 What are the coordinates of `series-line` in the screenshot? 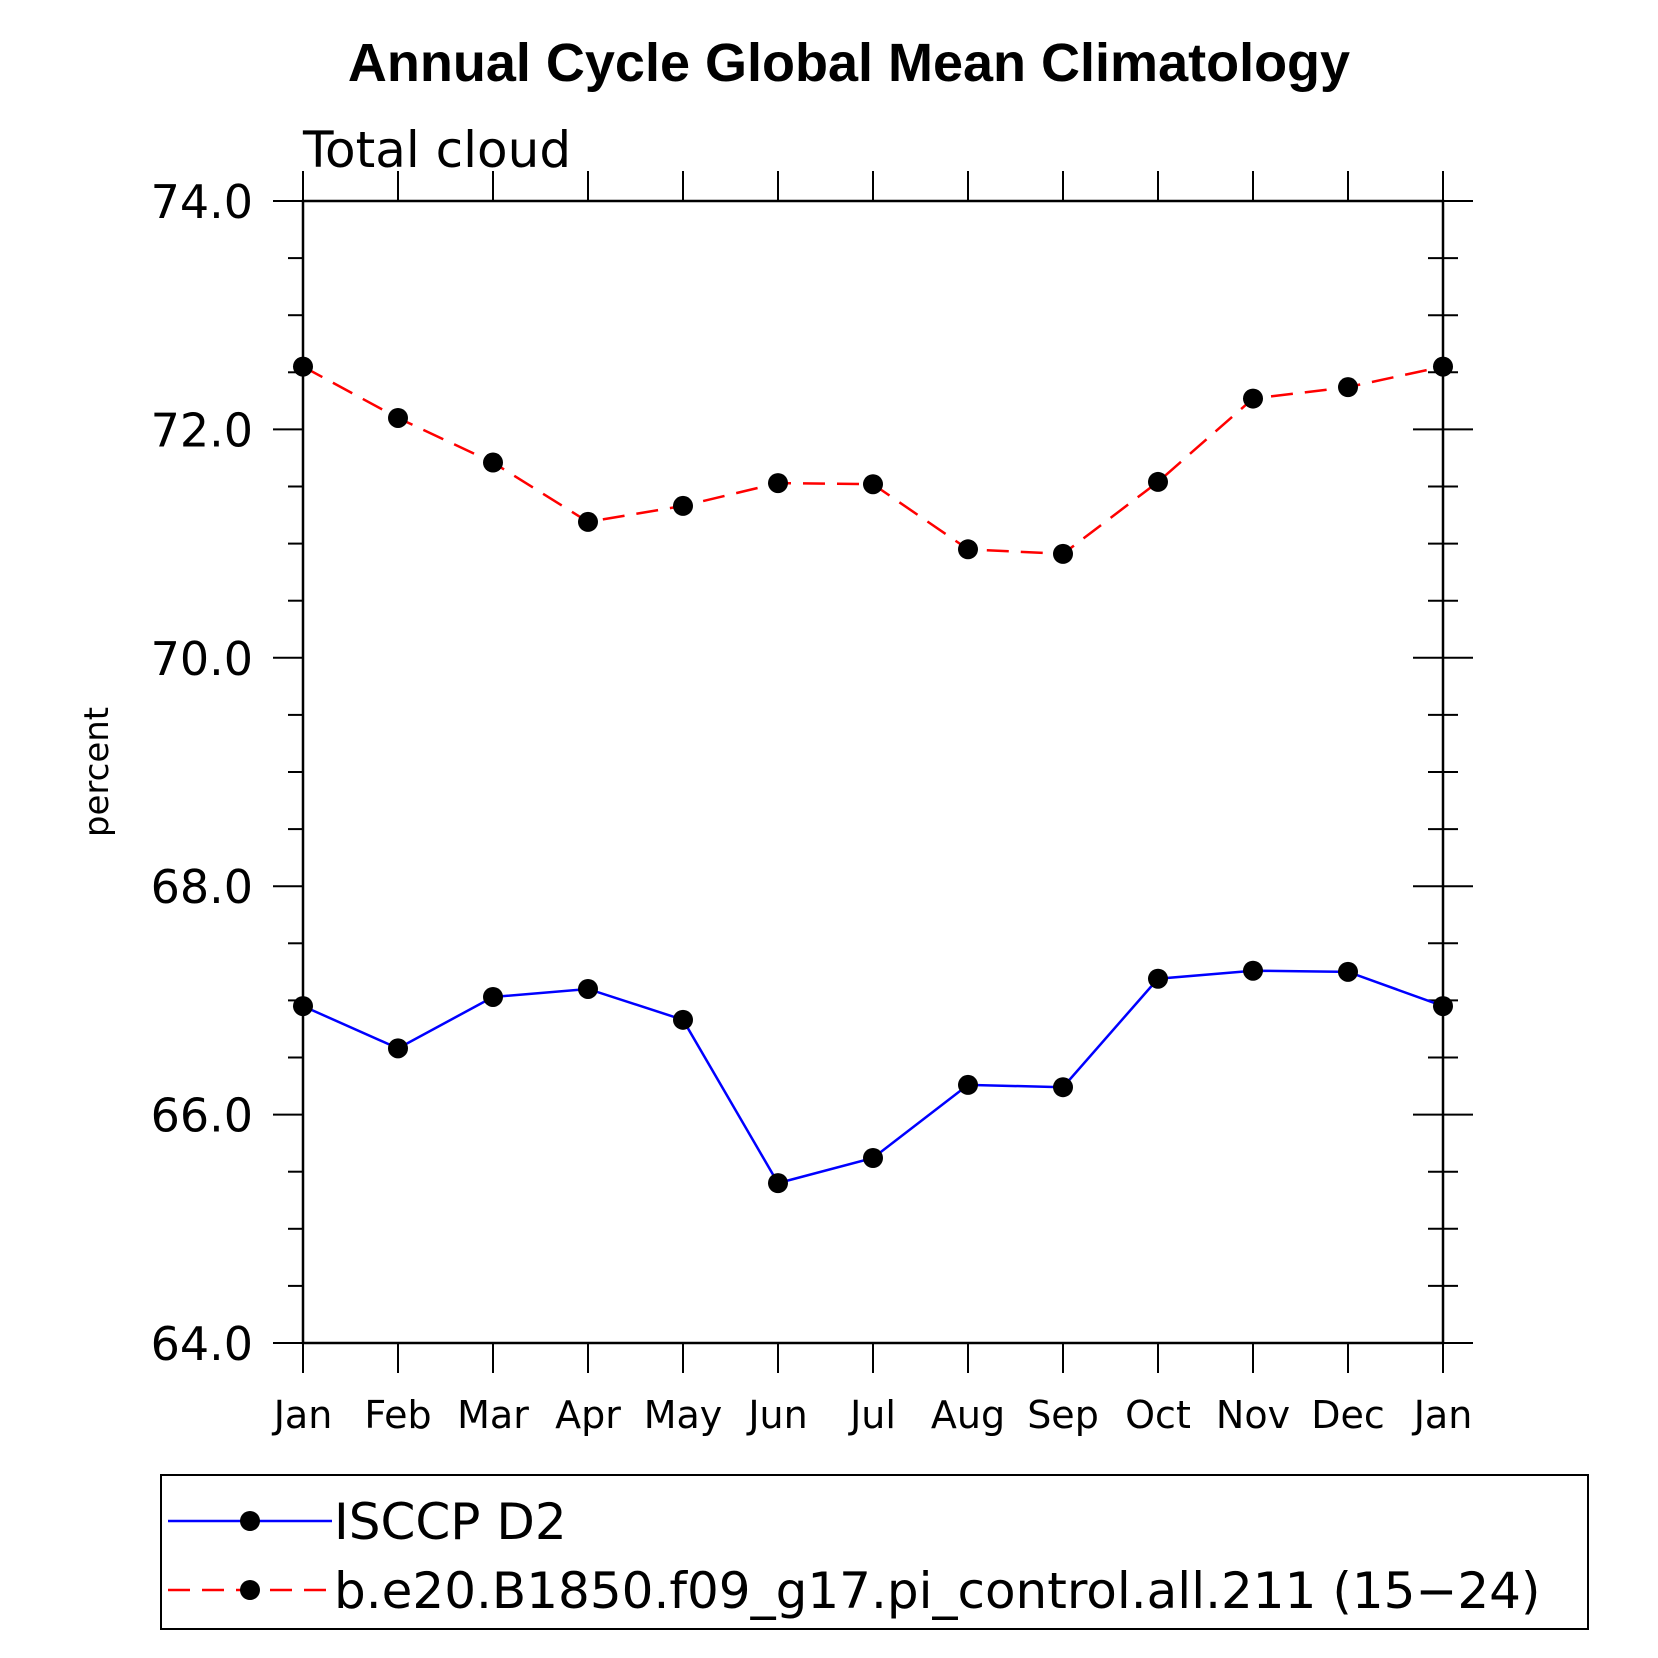 It's located at (873, 460).